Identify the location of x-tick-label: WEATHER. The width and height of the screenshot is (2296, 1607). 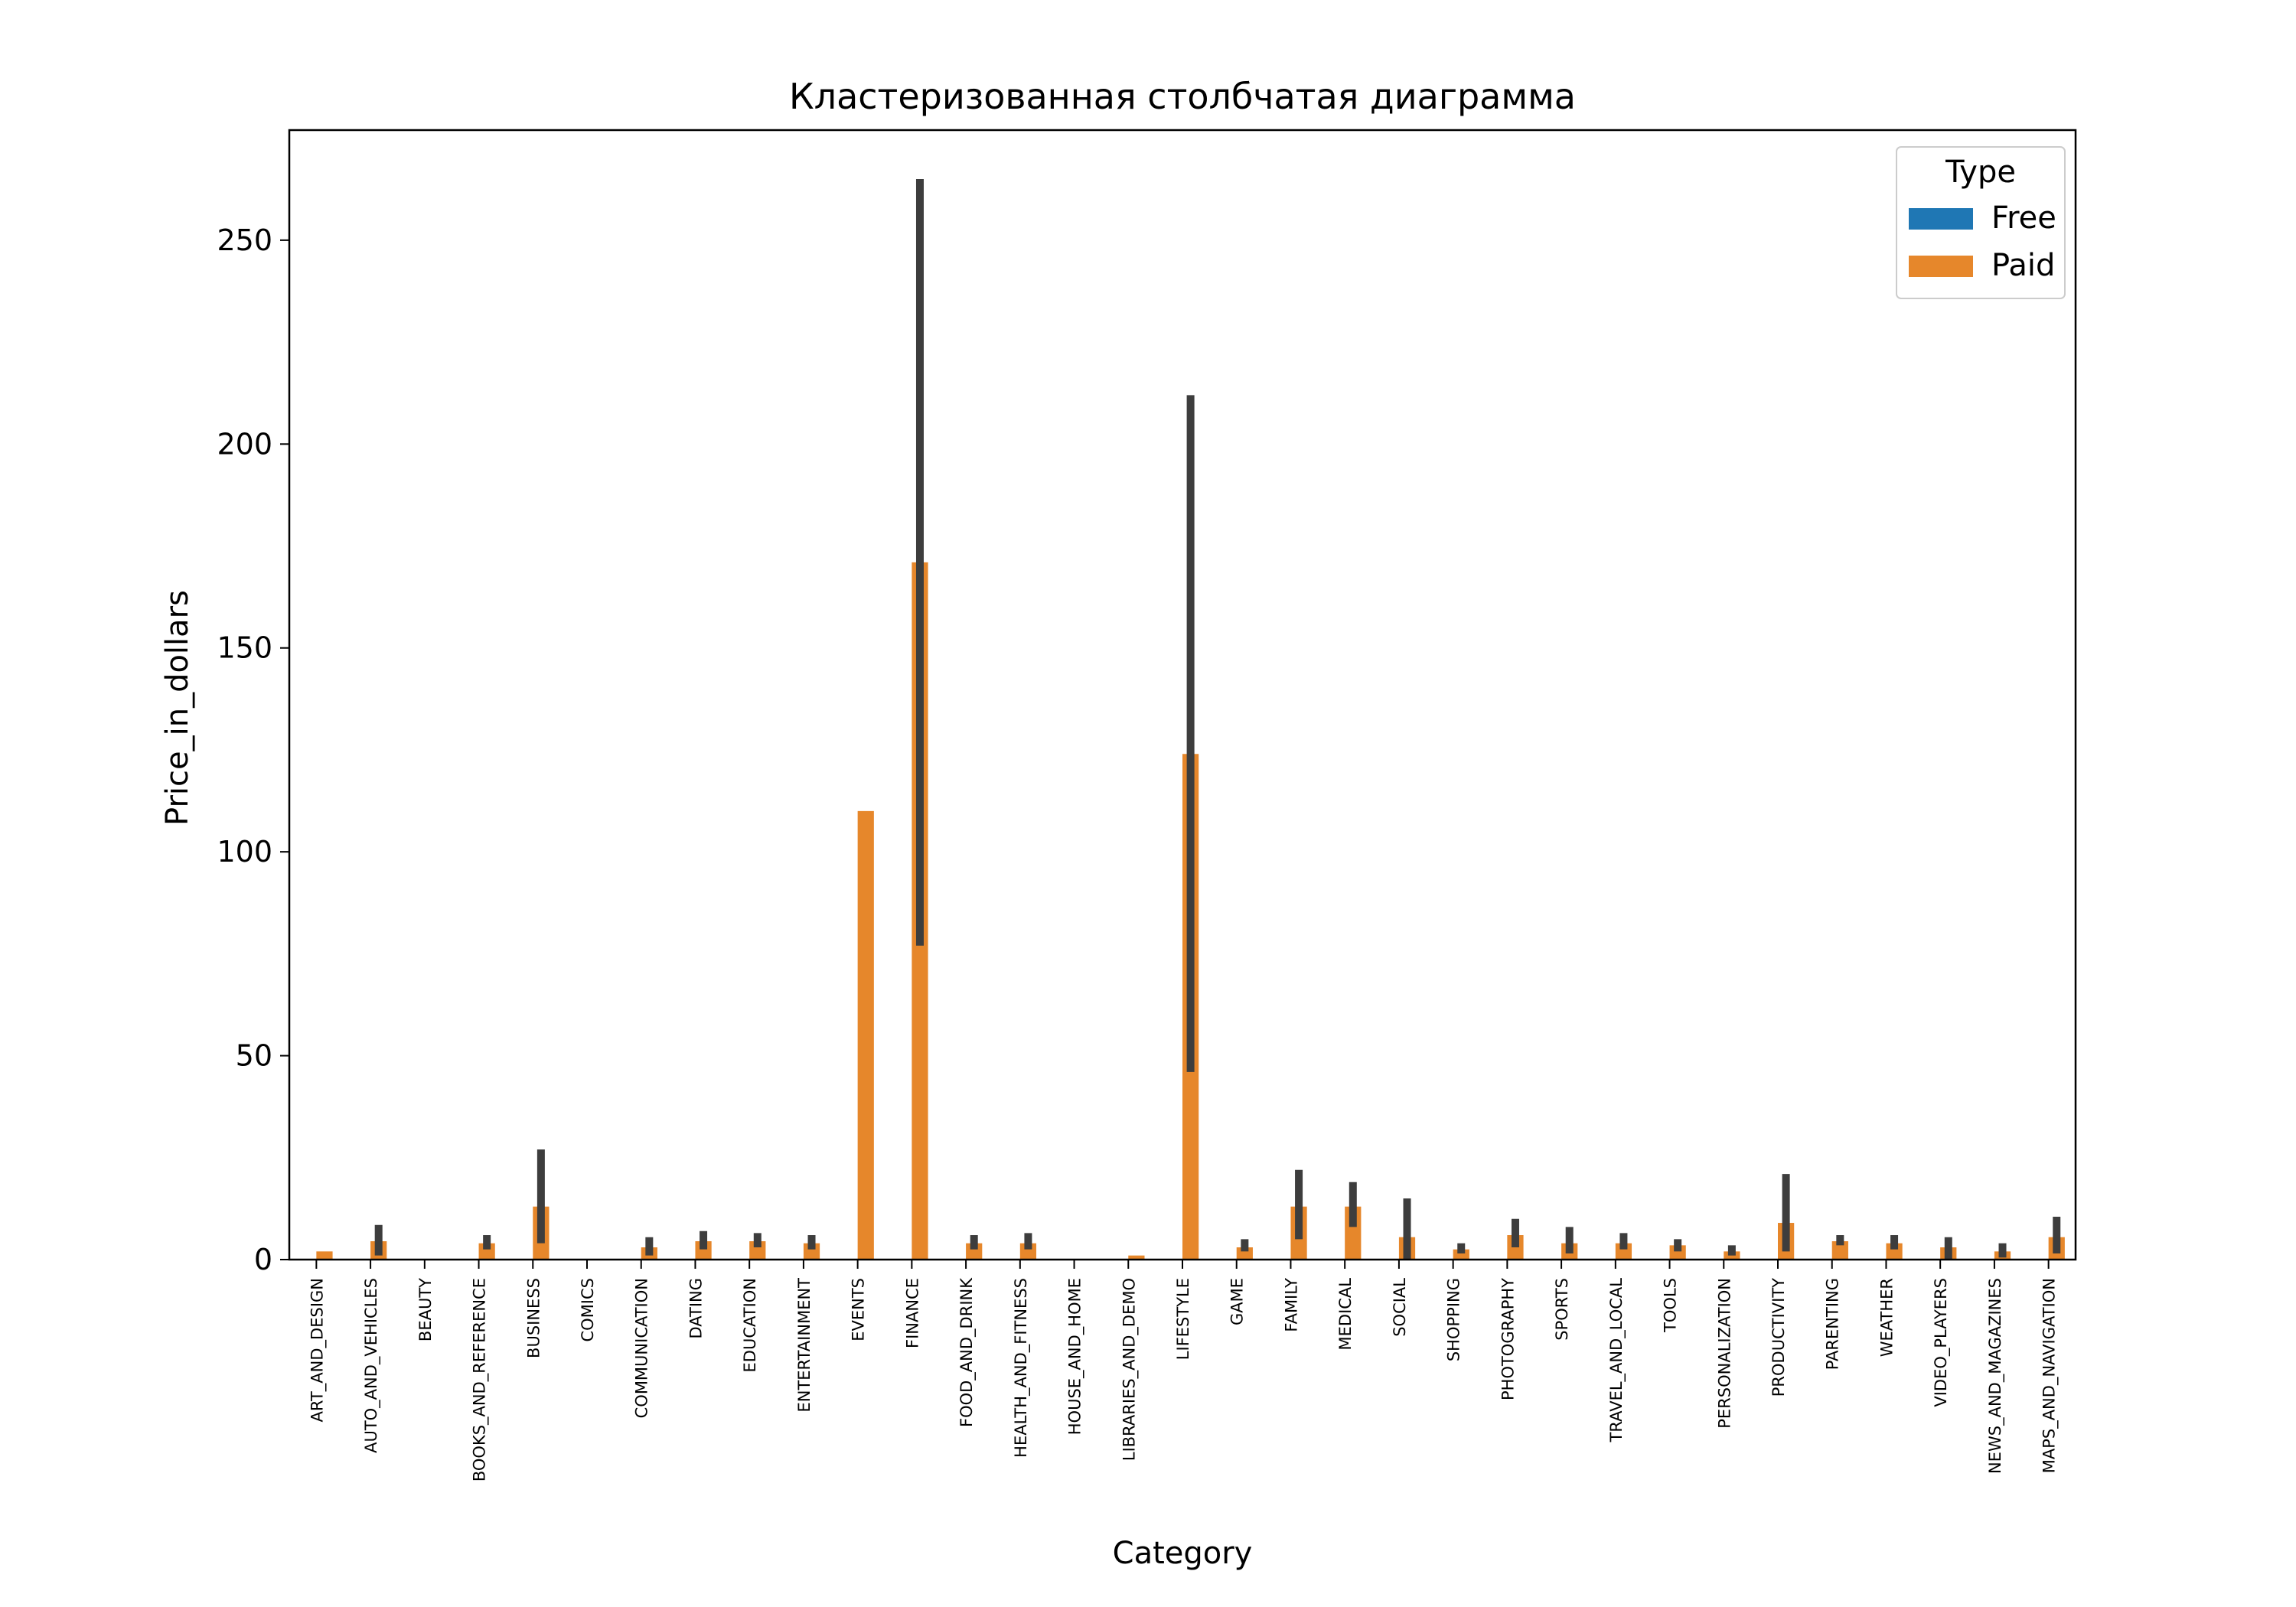
(1886, 1317).